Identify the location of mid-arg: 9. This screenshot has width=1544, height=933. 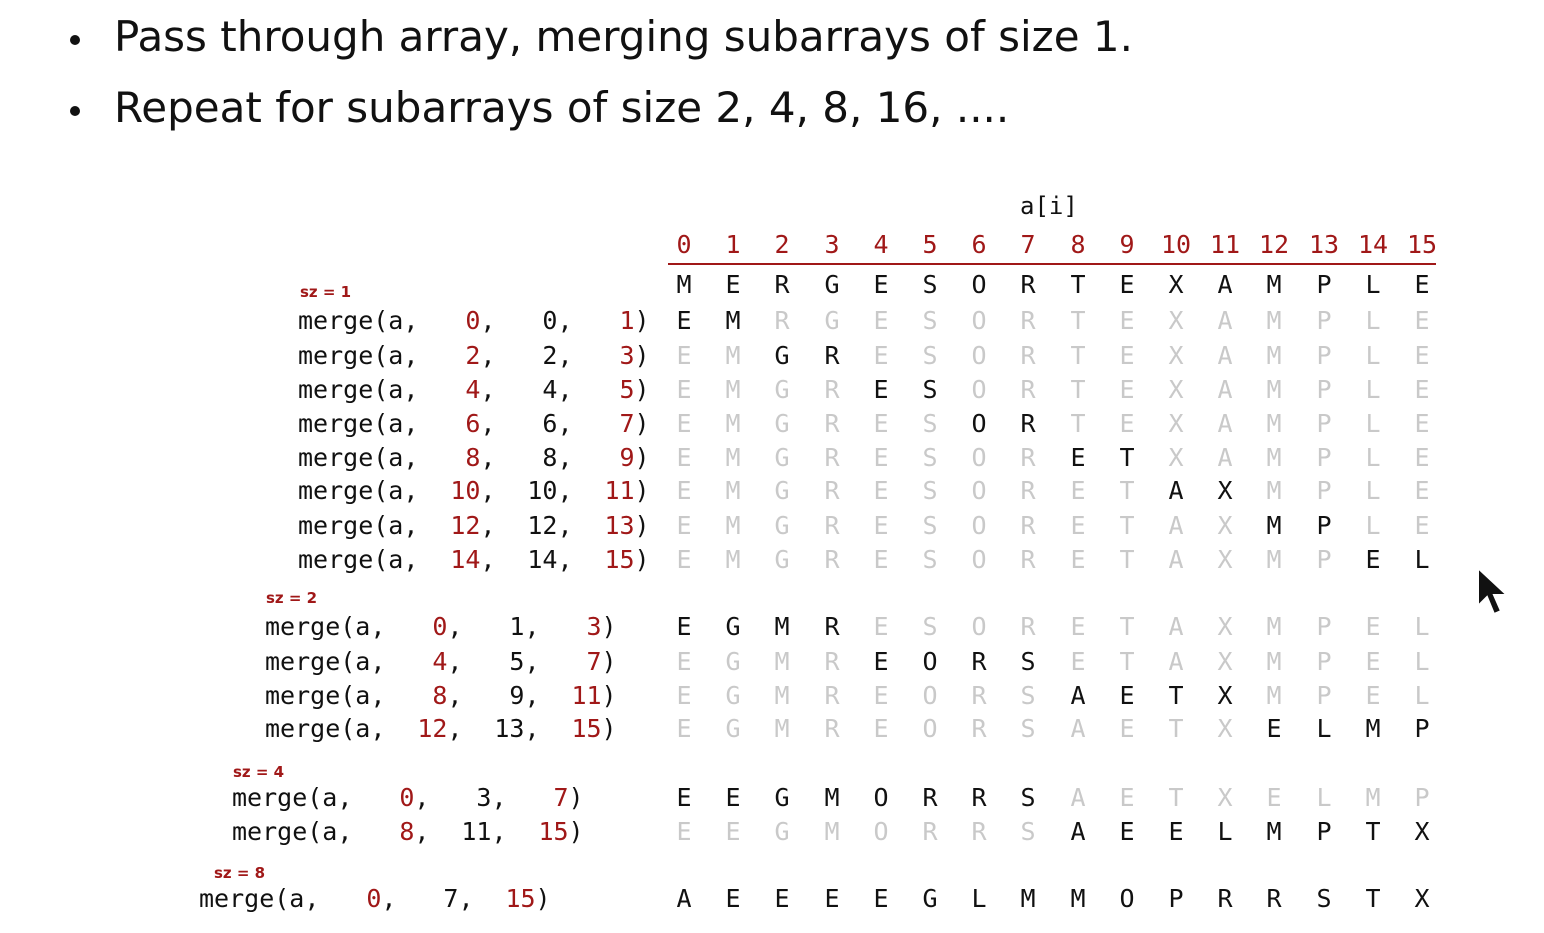
(517, 695).